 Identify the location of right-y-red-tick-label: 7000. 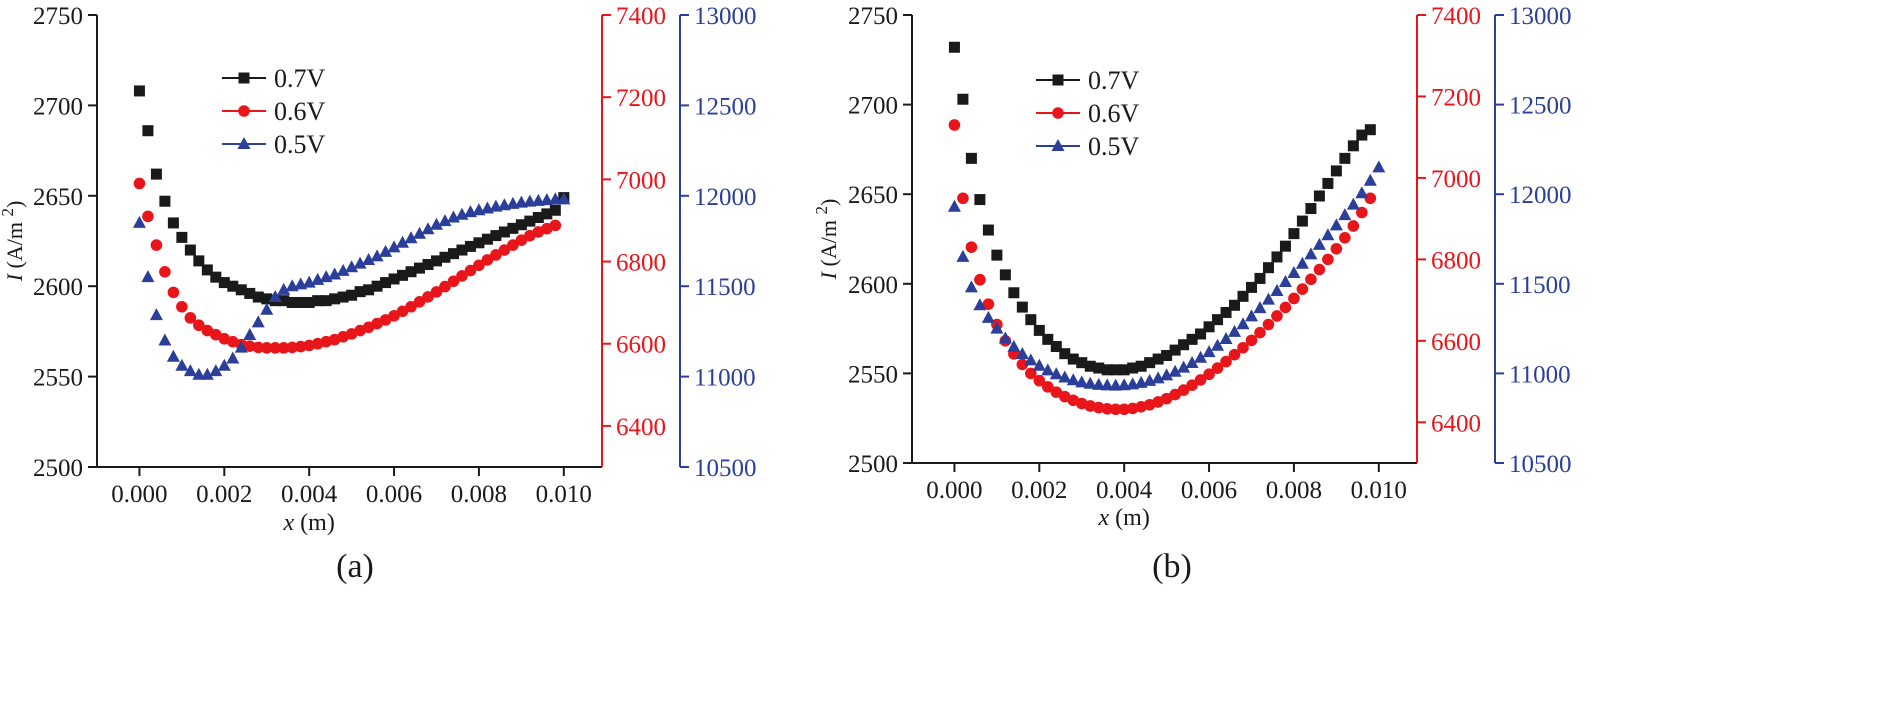
(641, 180).